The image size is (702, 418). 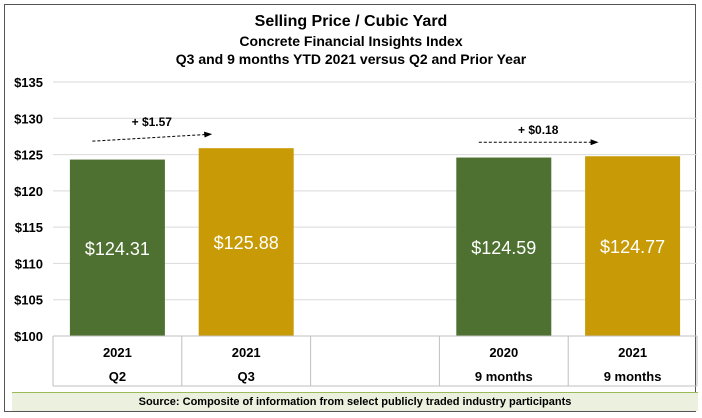 I want to click on chart-title: Selling Price / Cubic Yard, so click(x=351, y=21).